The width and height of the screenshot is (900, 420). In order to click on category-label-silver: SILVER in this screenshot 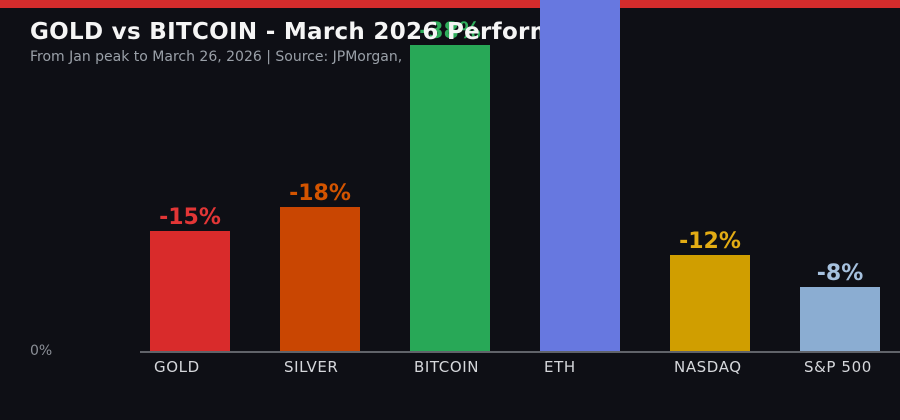, I will do `click(311, 367)`.